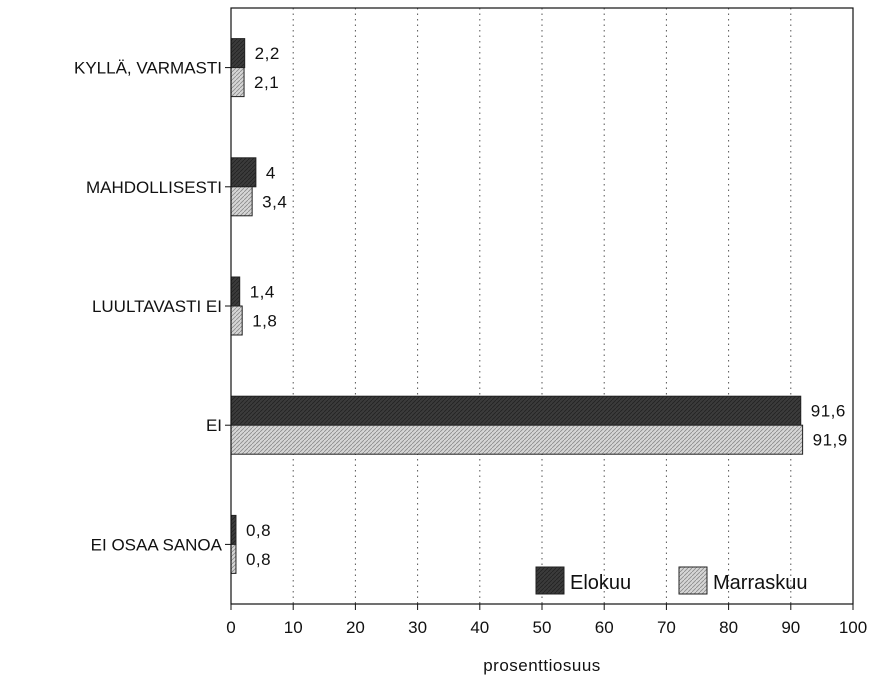  What do you see at coordinates (267, 53) in the screenshot?
I see `data-label: 2,2` at bounding box center [267, 53].